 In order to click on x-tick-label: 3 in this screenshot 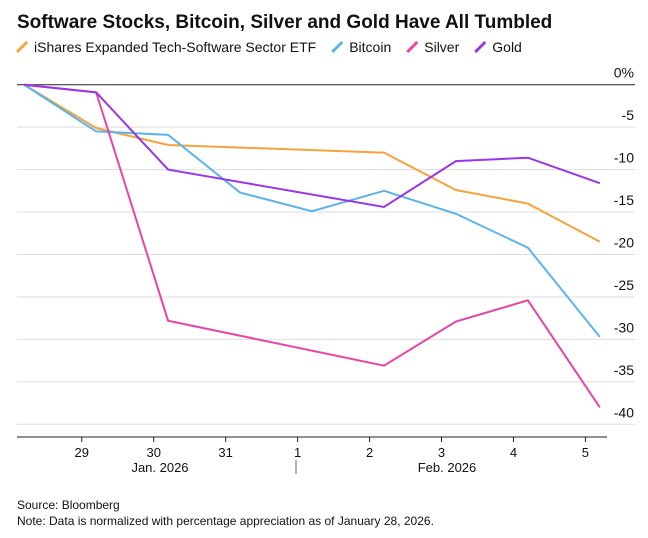, I will do `click(441, 452)`.